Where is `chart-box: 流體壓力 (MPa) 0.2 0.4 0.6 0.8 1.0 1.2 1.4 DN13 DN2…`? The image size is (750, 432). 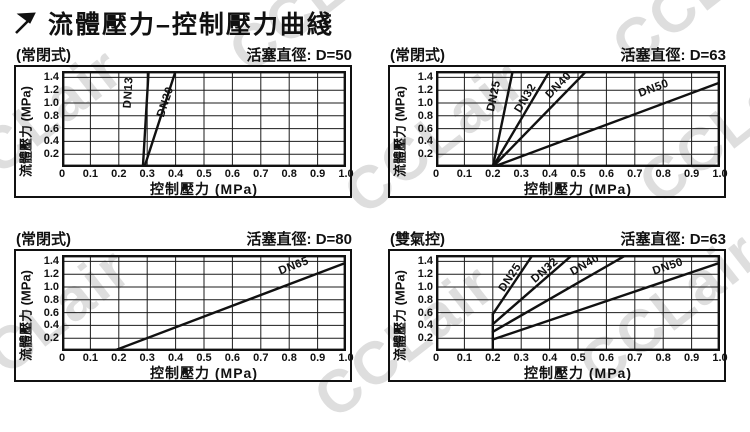
chart-box: 流體壓力 (MPa) 0.2 0.4 0.6 0.8 1.0 1.2 1.4 DN13 DN2… is located at coordinates (184, 131).